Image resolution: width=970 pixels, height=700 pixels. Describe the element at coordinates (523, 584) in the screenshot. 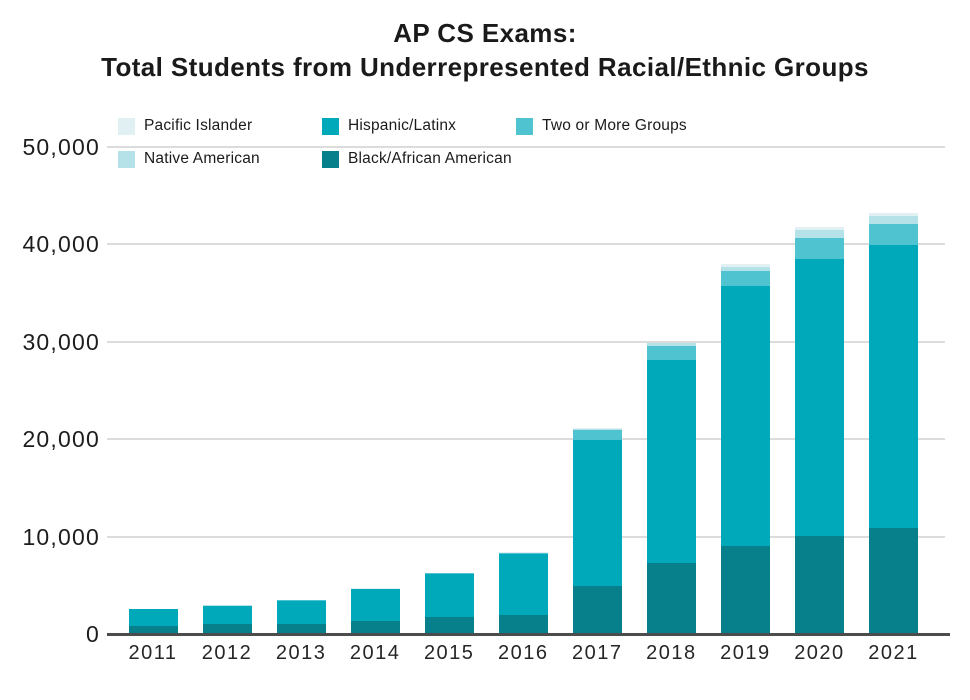

I see `bar-segment-2016-hispanic_latinx` at that location.